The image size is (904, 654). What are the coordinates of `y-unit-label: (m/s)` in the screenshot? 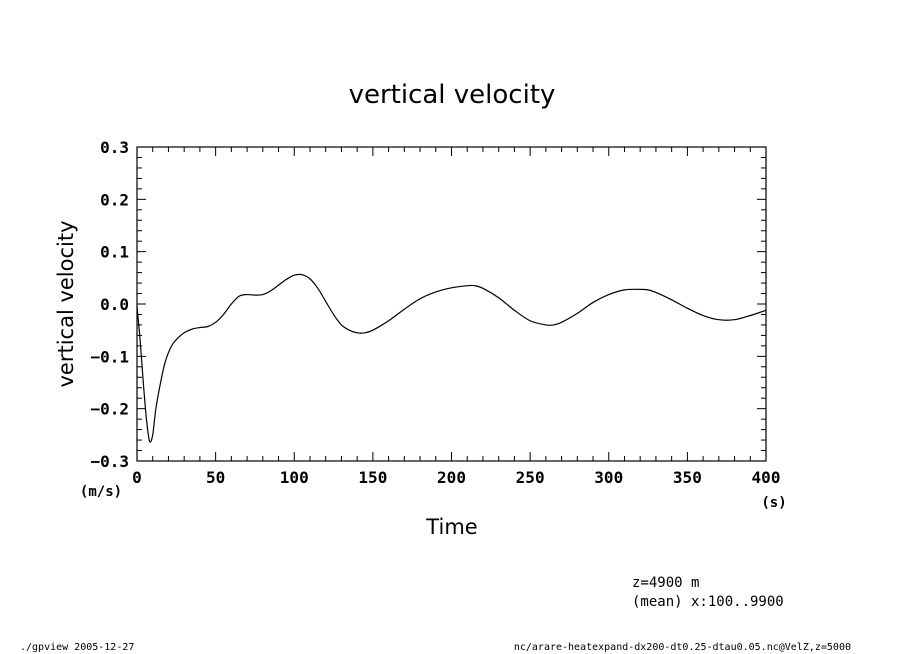 It's located at (101, 492).